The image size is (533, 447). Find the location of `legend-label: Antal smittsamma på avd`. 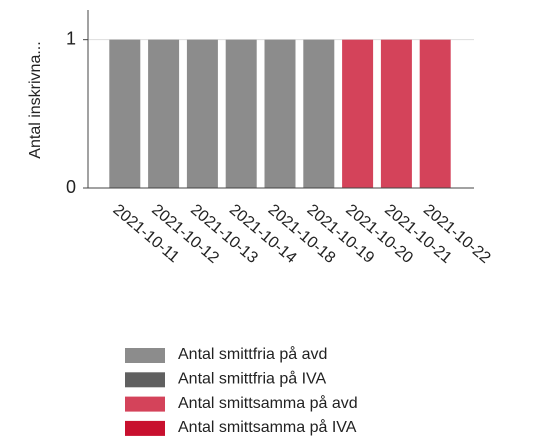

legend-label: Antal smittsamma på avd is located at coordinates (268, 403).